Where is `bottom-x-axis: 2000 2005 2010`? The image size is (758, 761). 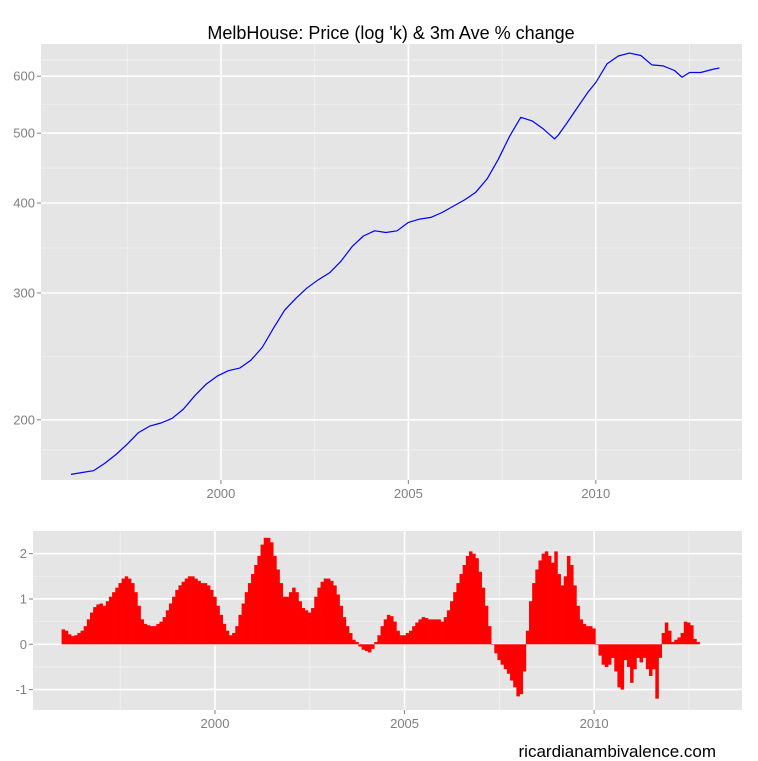
bottom-x-axis: 2000 2005 2010 is located at coordinates (405, 720).